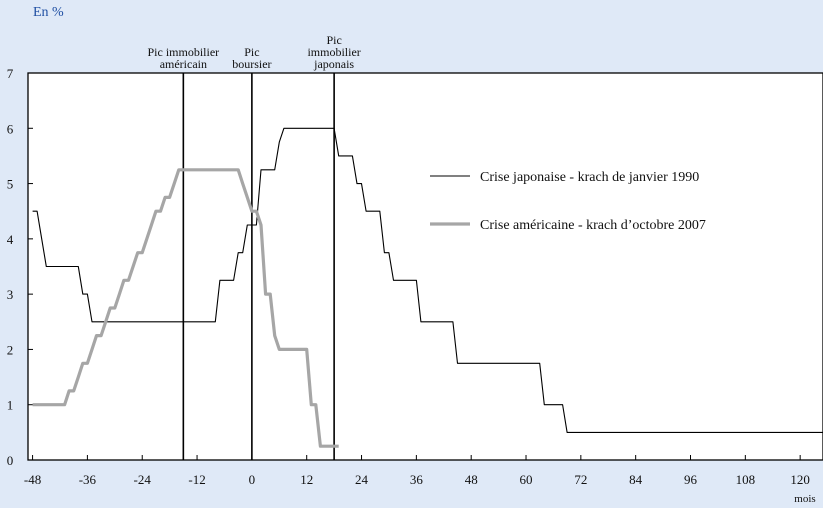 Image resolution: width=823 pixels, height=508 pixels. I want to click on y-tick-label: 2, so click(10, 349).